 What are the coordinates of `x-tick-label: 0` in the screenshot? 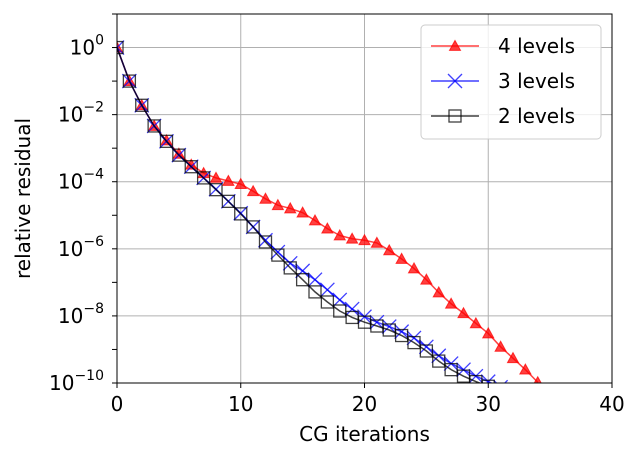 It's located at (117, 404).